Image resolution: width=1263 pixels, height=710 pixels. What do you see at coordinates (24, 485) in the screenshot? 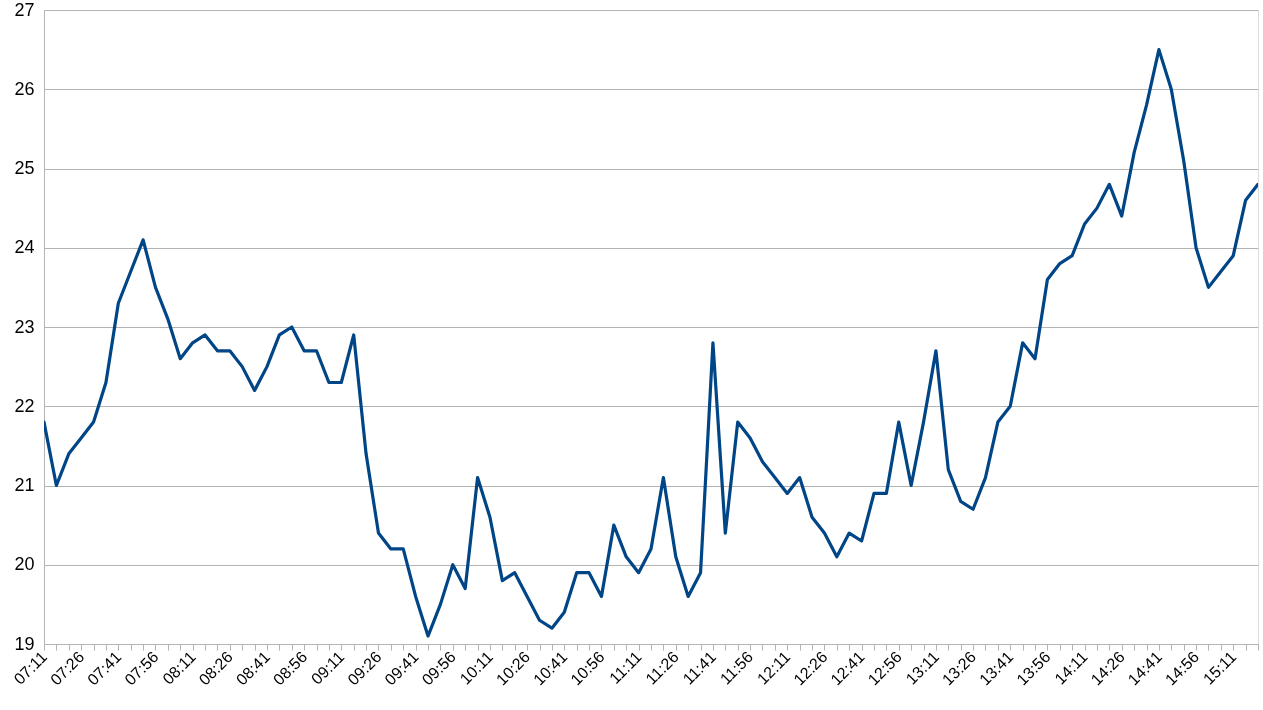
I see `y-tick-label: 21` at bounding box center [24, 485].